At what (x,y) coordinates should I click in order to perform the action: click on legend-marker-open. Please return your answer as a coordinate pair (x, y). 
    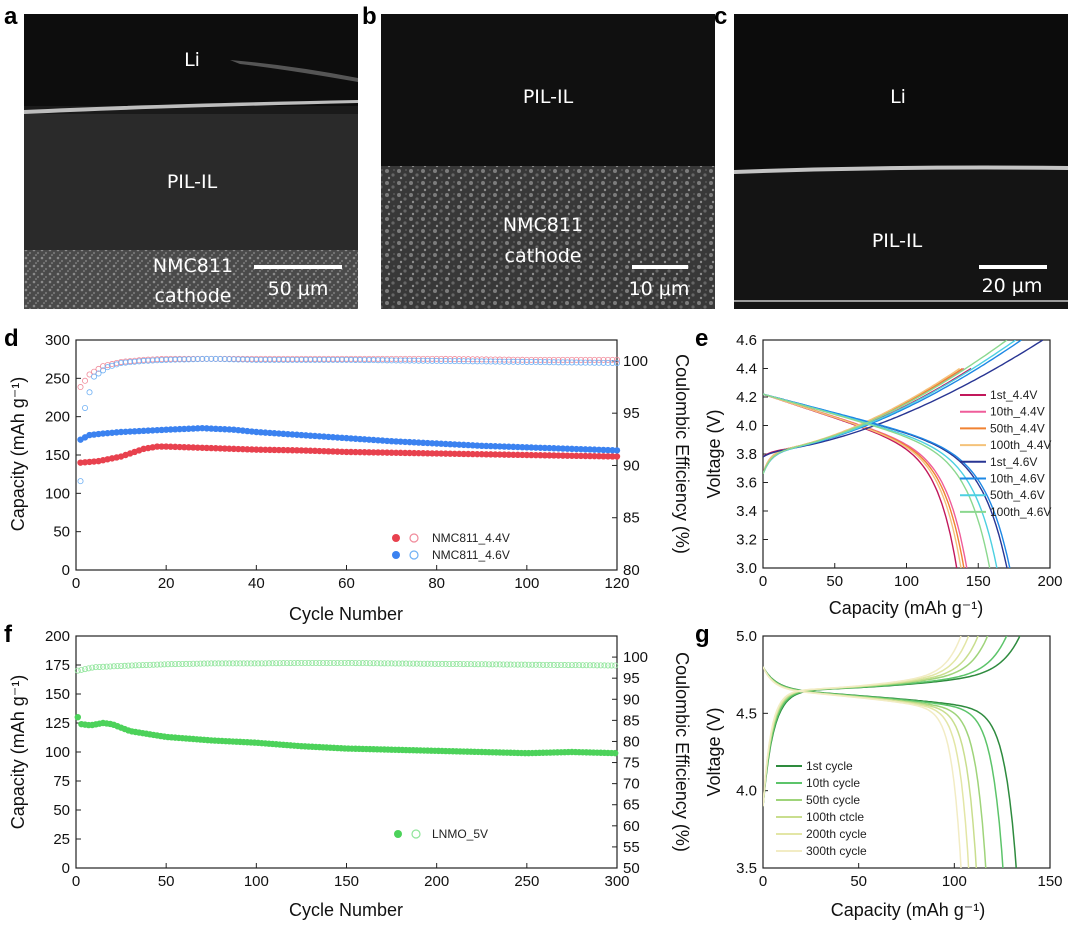
    Looking at the image, I should click on (414, 555).